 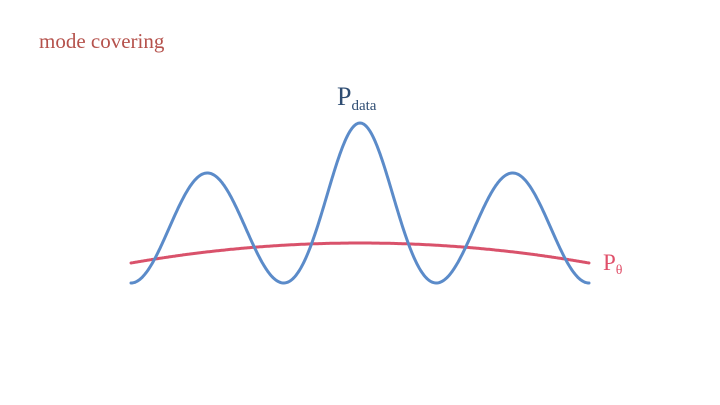 What do you see at coordinates (609, 262) in the screenshot?
I see `p-theta-label-main: P` at bounding box center [609, 262].